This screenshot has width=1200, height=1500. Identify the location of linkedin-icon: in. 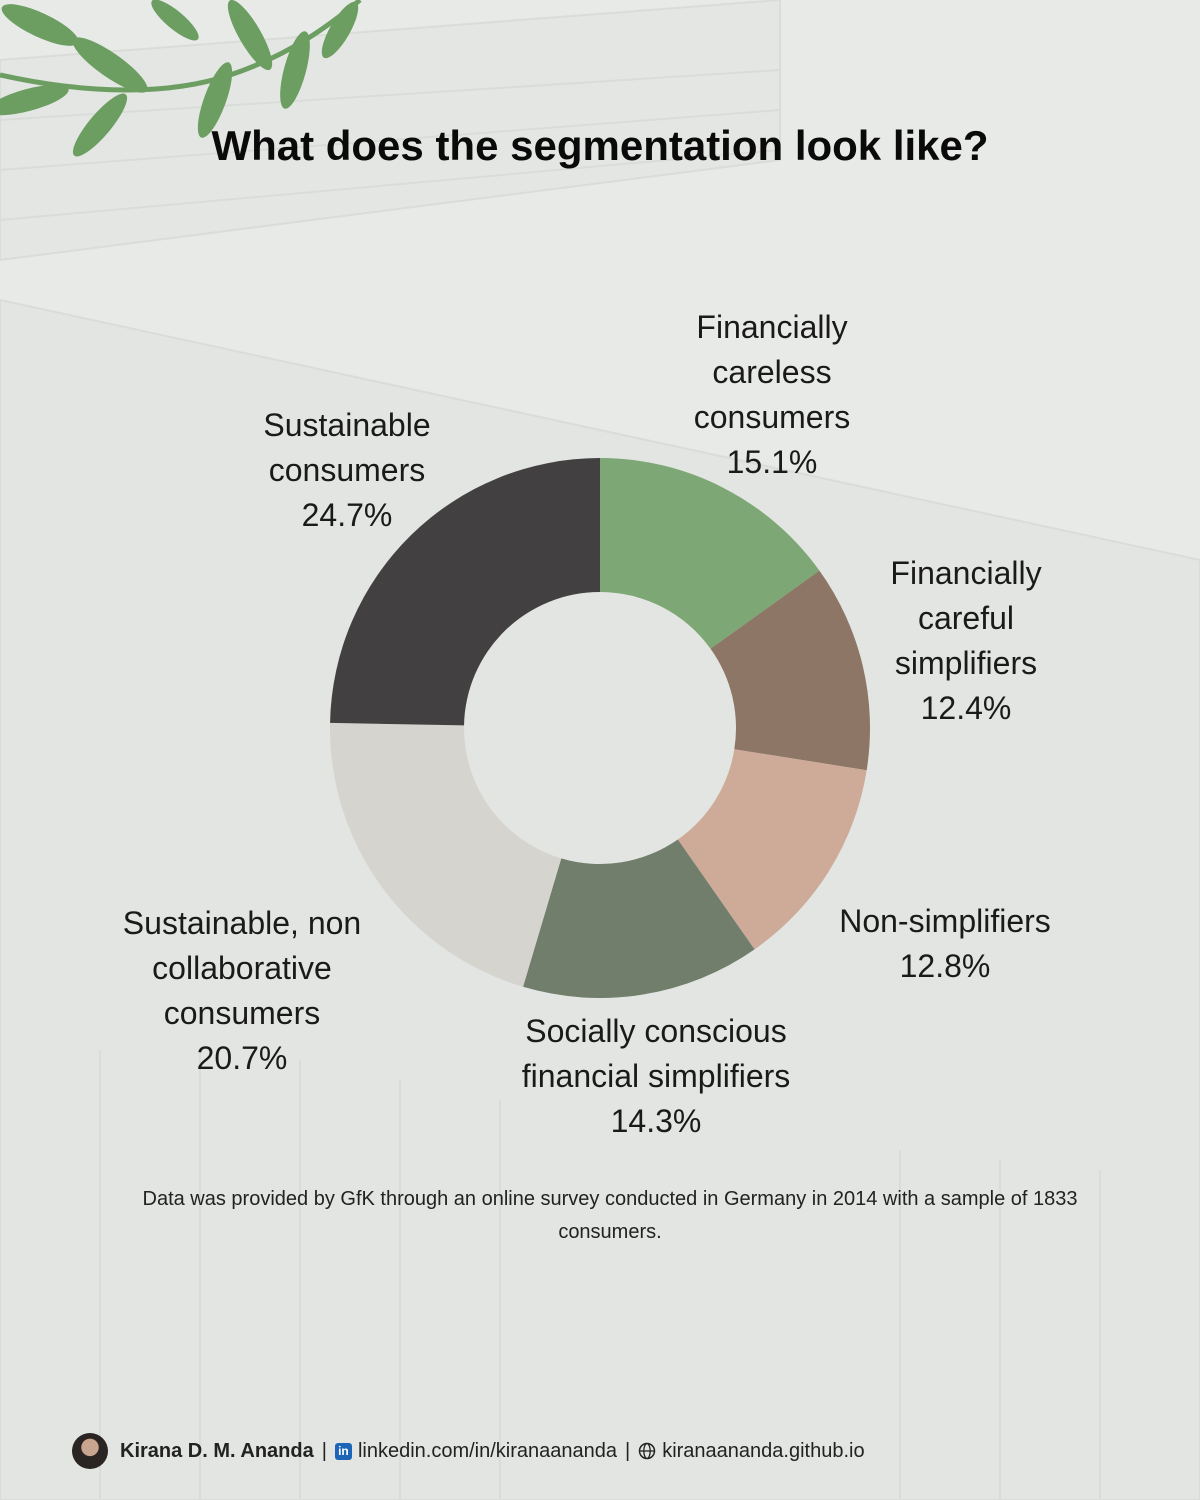
(343, 1451).